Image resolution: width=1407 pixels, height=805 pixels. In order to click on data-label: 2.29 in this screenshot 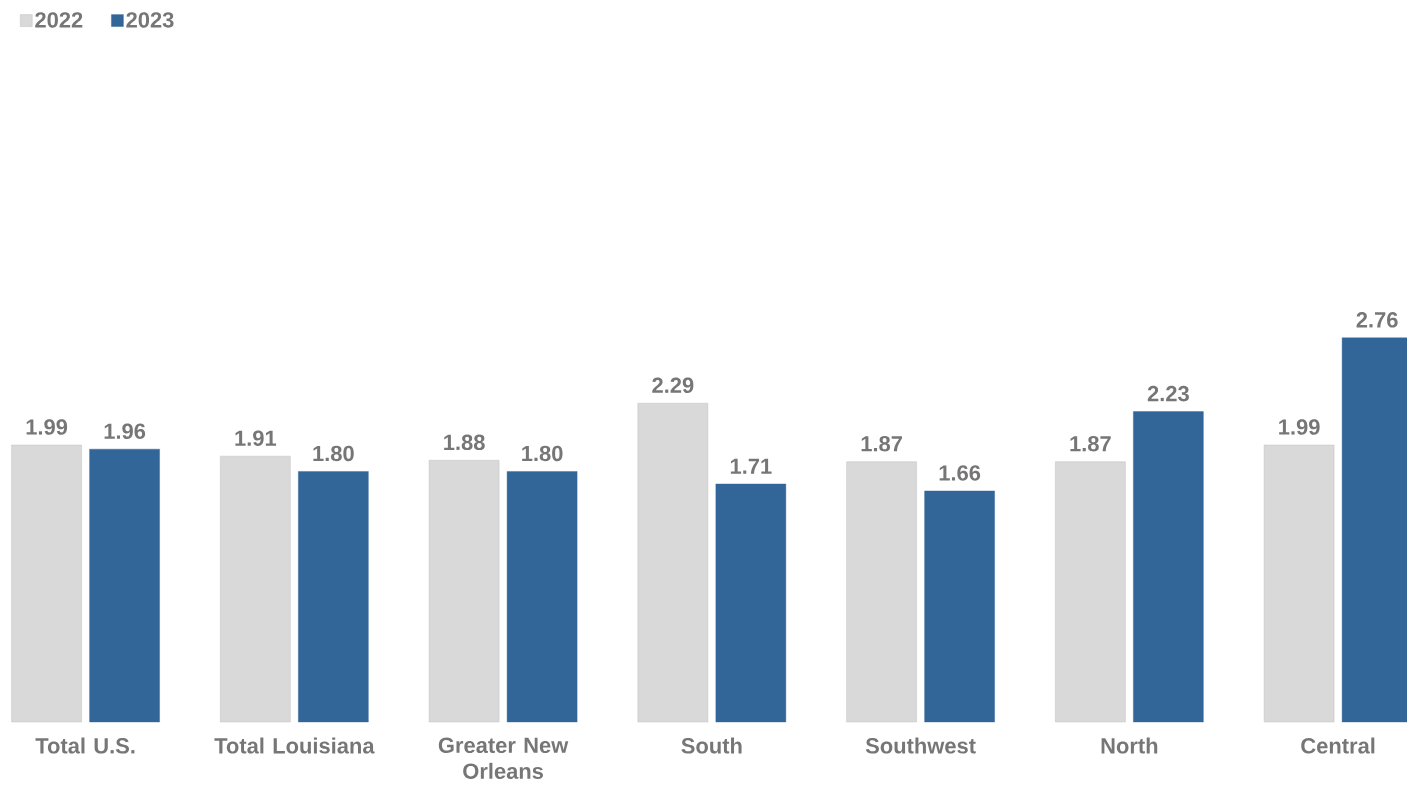, I will do `click(673, 385)`.